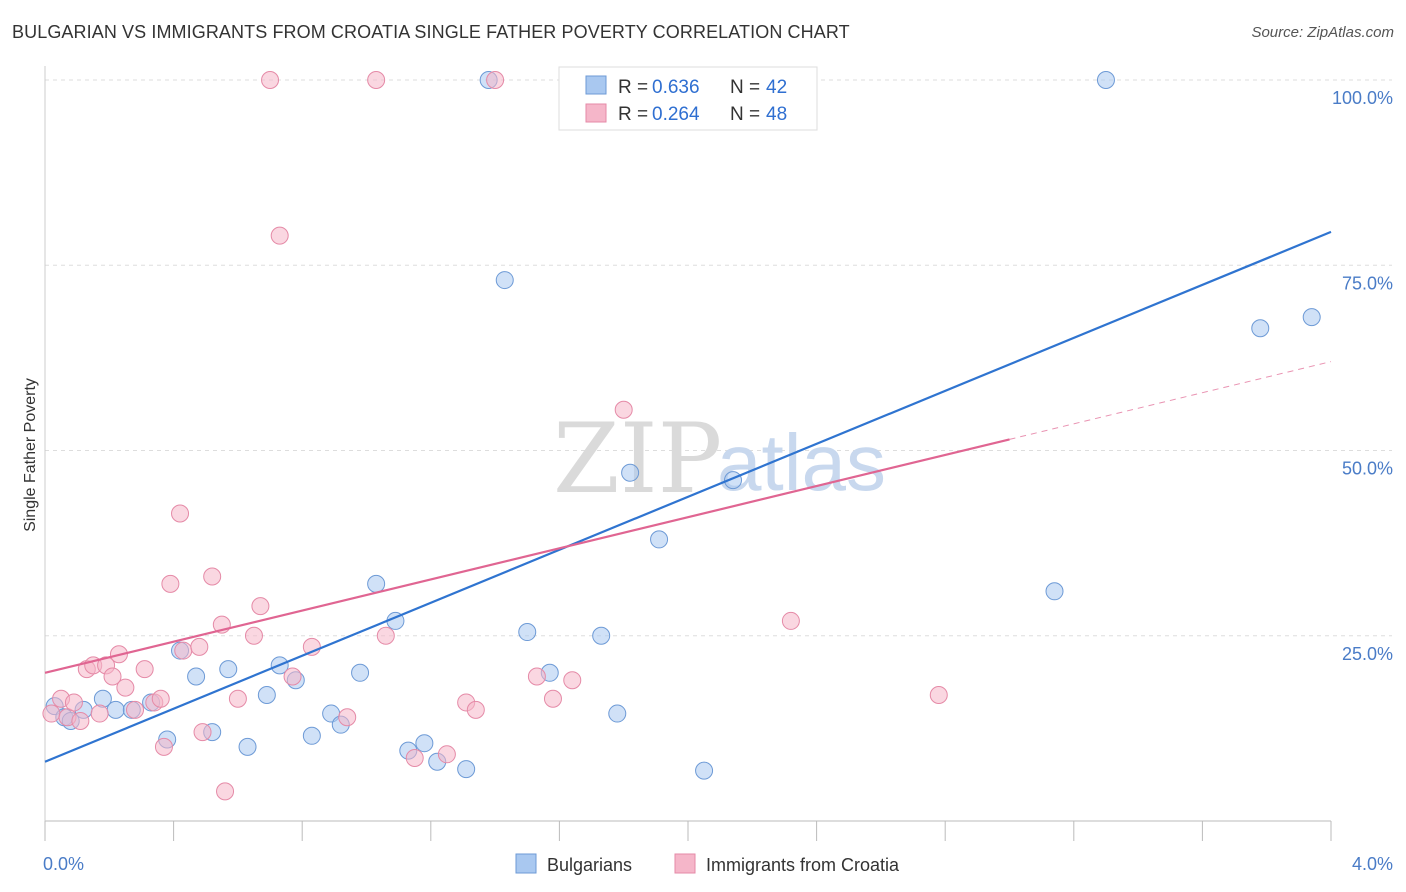 This screenshot has height=892, width=1406. I want to click on legend-croatia-swatch, so click(685, 863).